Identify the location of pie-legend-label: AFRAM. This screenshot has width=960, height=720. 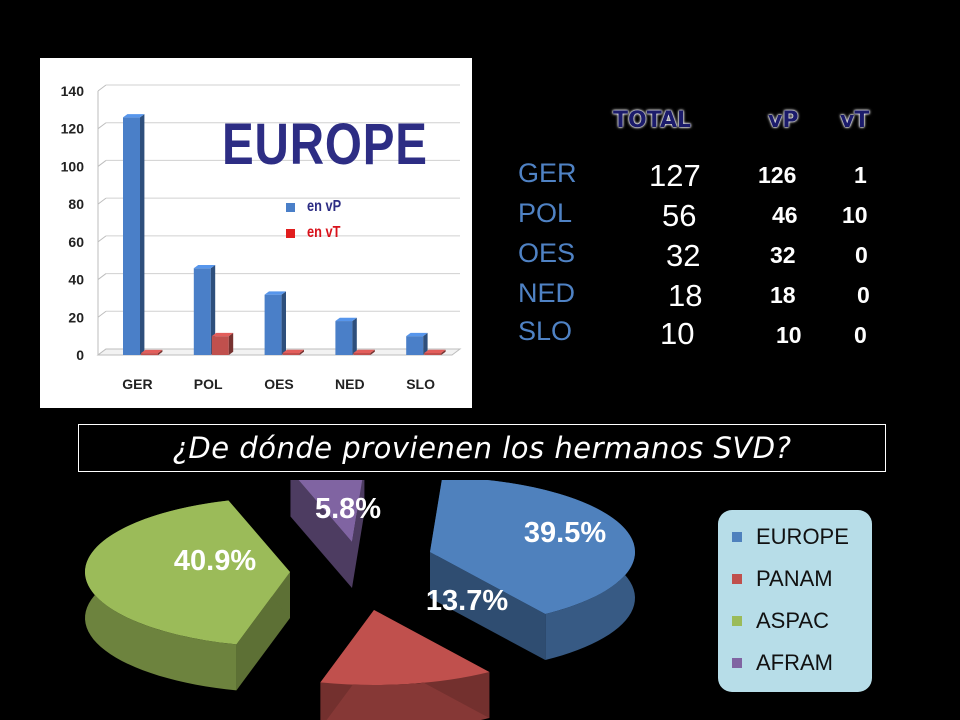
(794, 662).